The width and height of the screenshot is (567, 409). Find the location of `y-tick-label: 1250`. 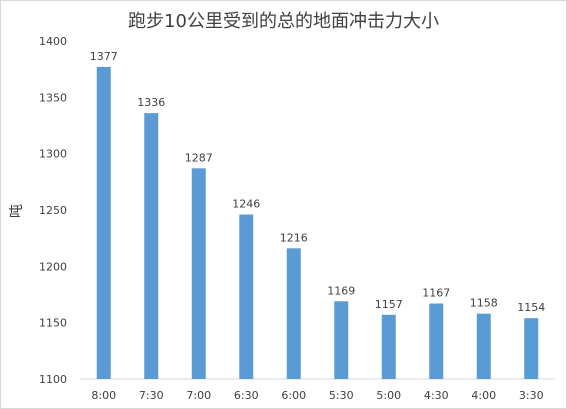

y-tick-label: 1250 is located at coordinates (53, 210).